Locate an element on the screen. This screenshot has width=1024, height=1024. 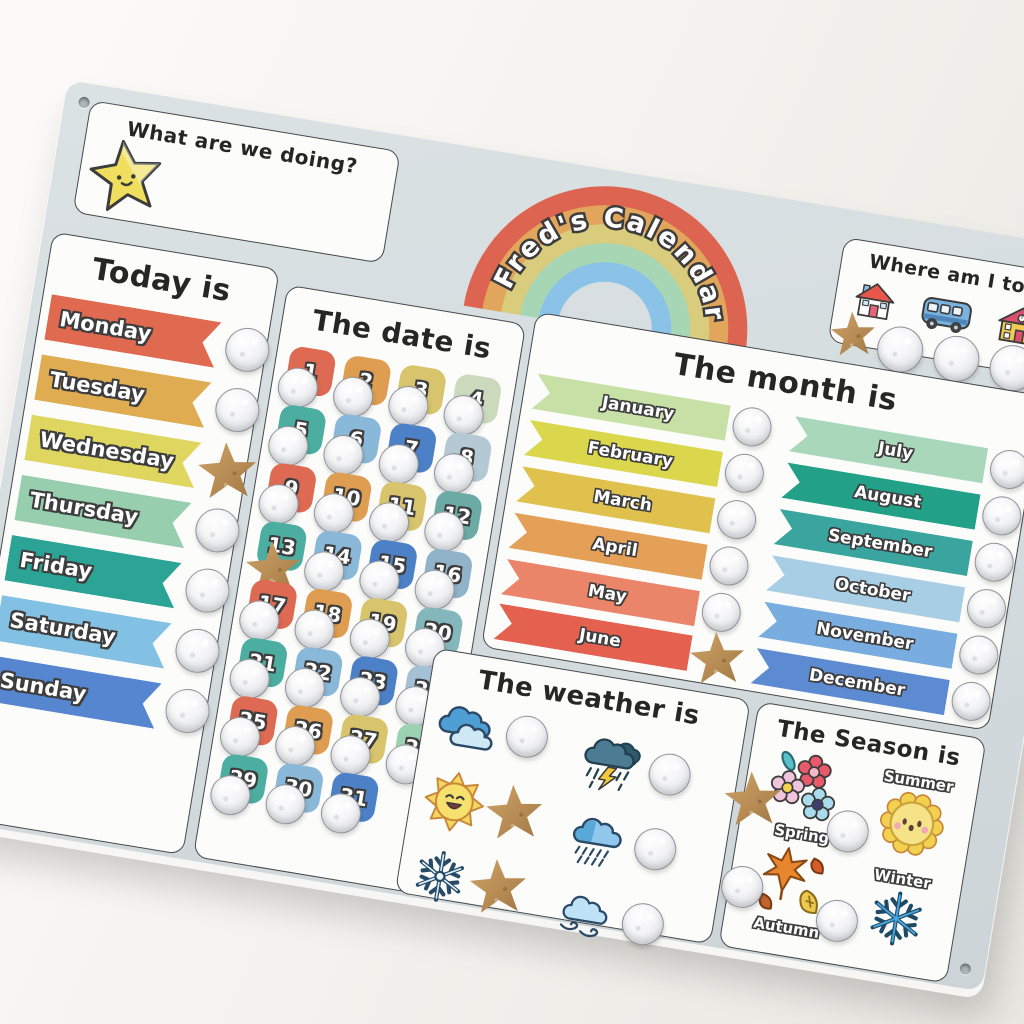
day-option: Friday is located at coordinates (92, 571).